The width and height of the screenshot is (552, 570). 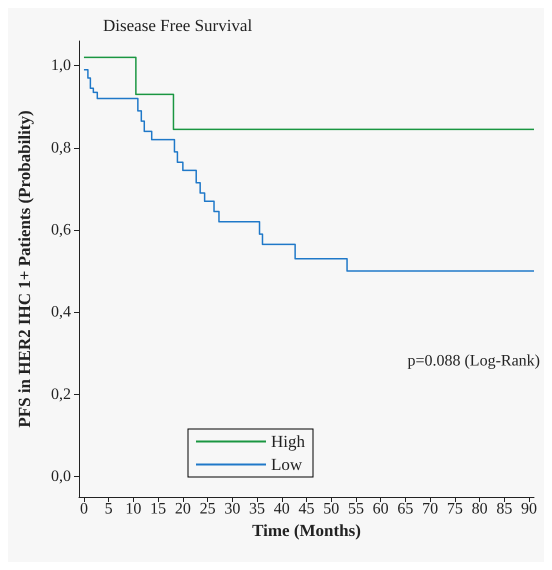 I want to click on x-tick-label: 20, so click(x=182, y=509).